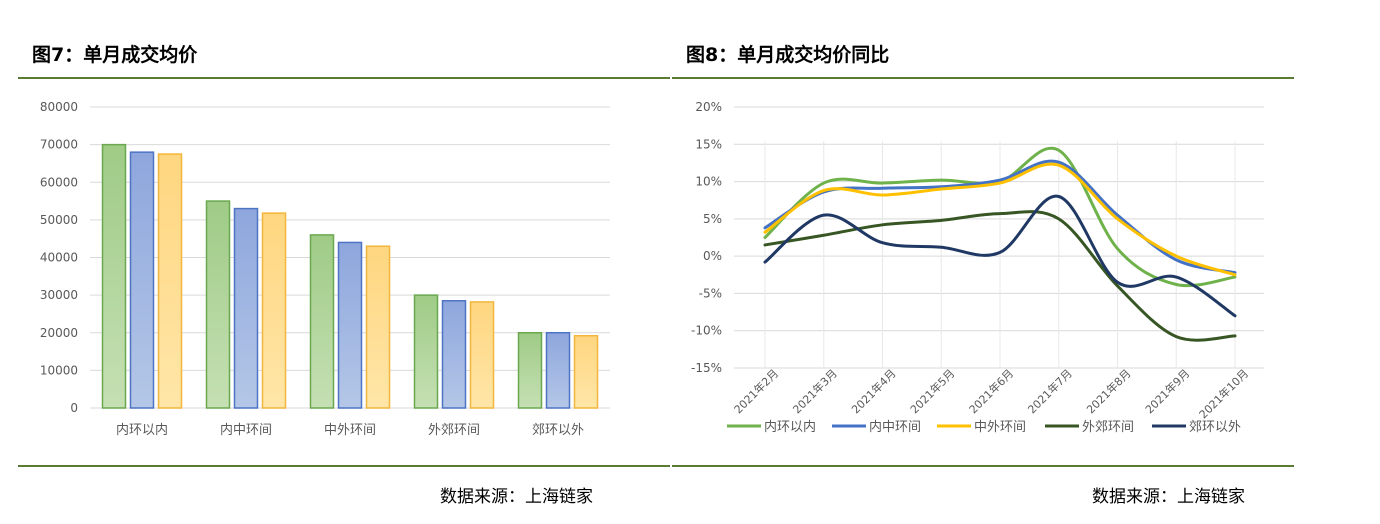 Image resolution: width=1380 pixels, height=524 pixels. Describe the element at coordinates (788, 55) in the screenshot. I see `line-chart-title: 图8：单月成交均价同比` at that location.